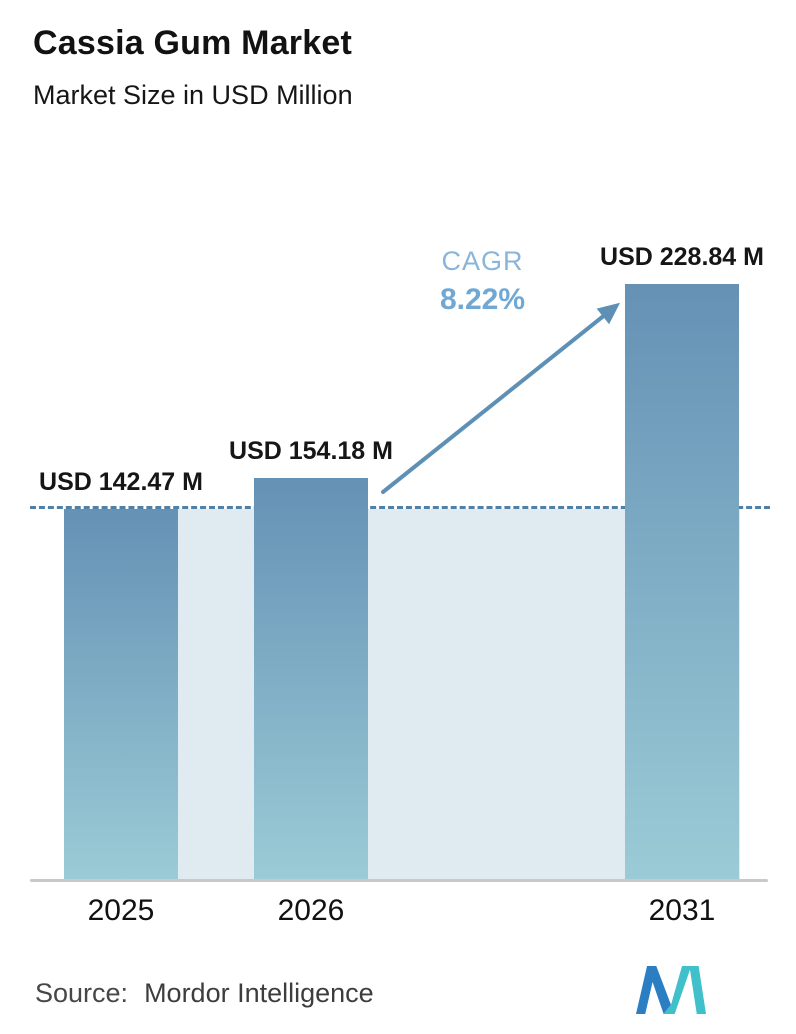  What do you see at coordinates (311, 910) in the screenshot?
I see `category-label: 2026` at bounding box center [311, 910].